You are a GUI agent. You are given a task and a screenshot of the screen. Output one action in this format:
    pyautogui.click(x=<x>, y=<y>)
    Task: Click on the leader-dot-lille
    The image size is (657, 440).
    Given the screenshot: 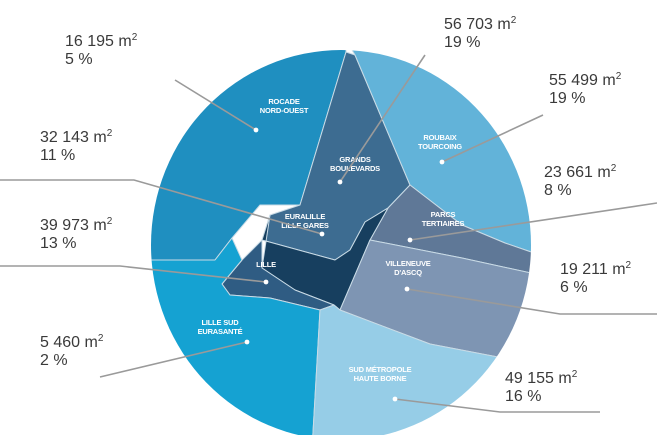 What is the action you would take?
    pyautogui.click(x=266, y=282)
    